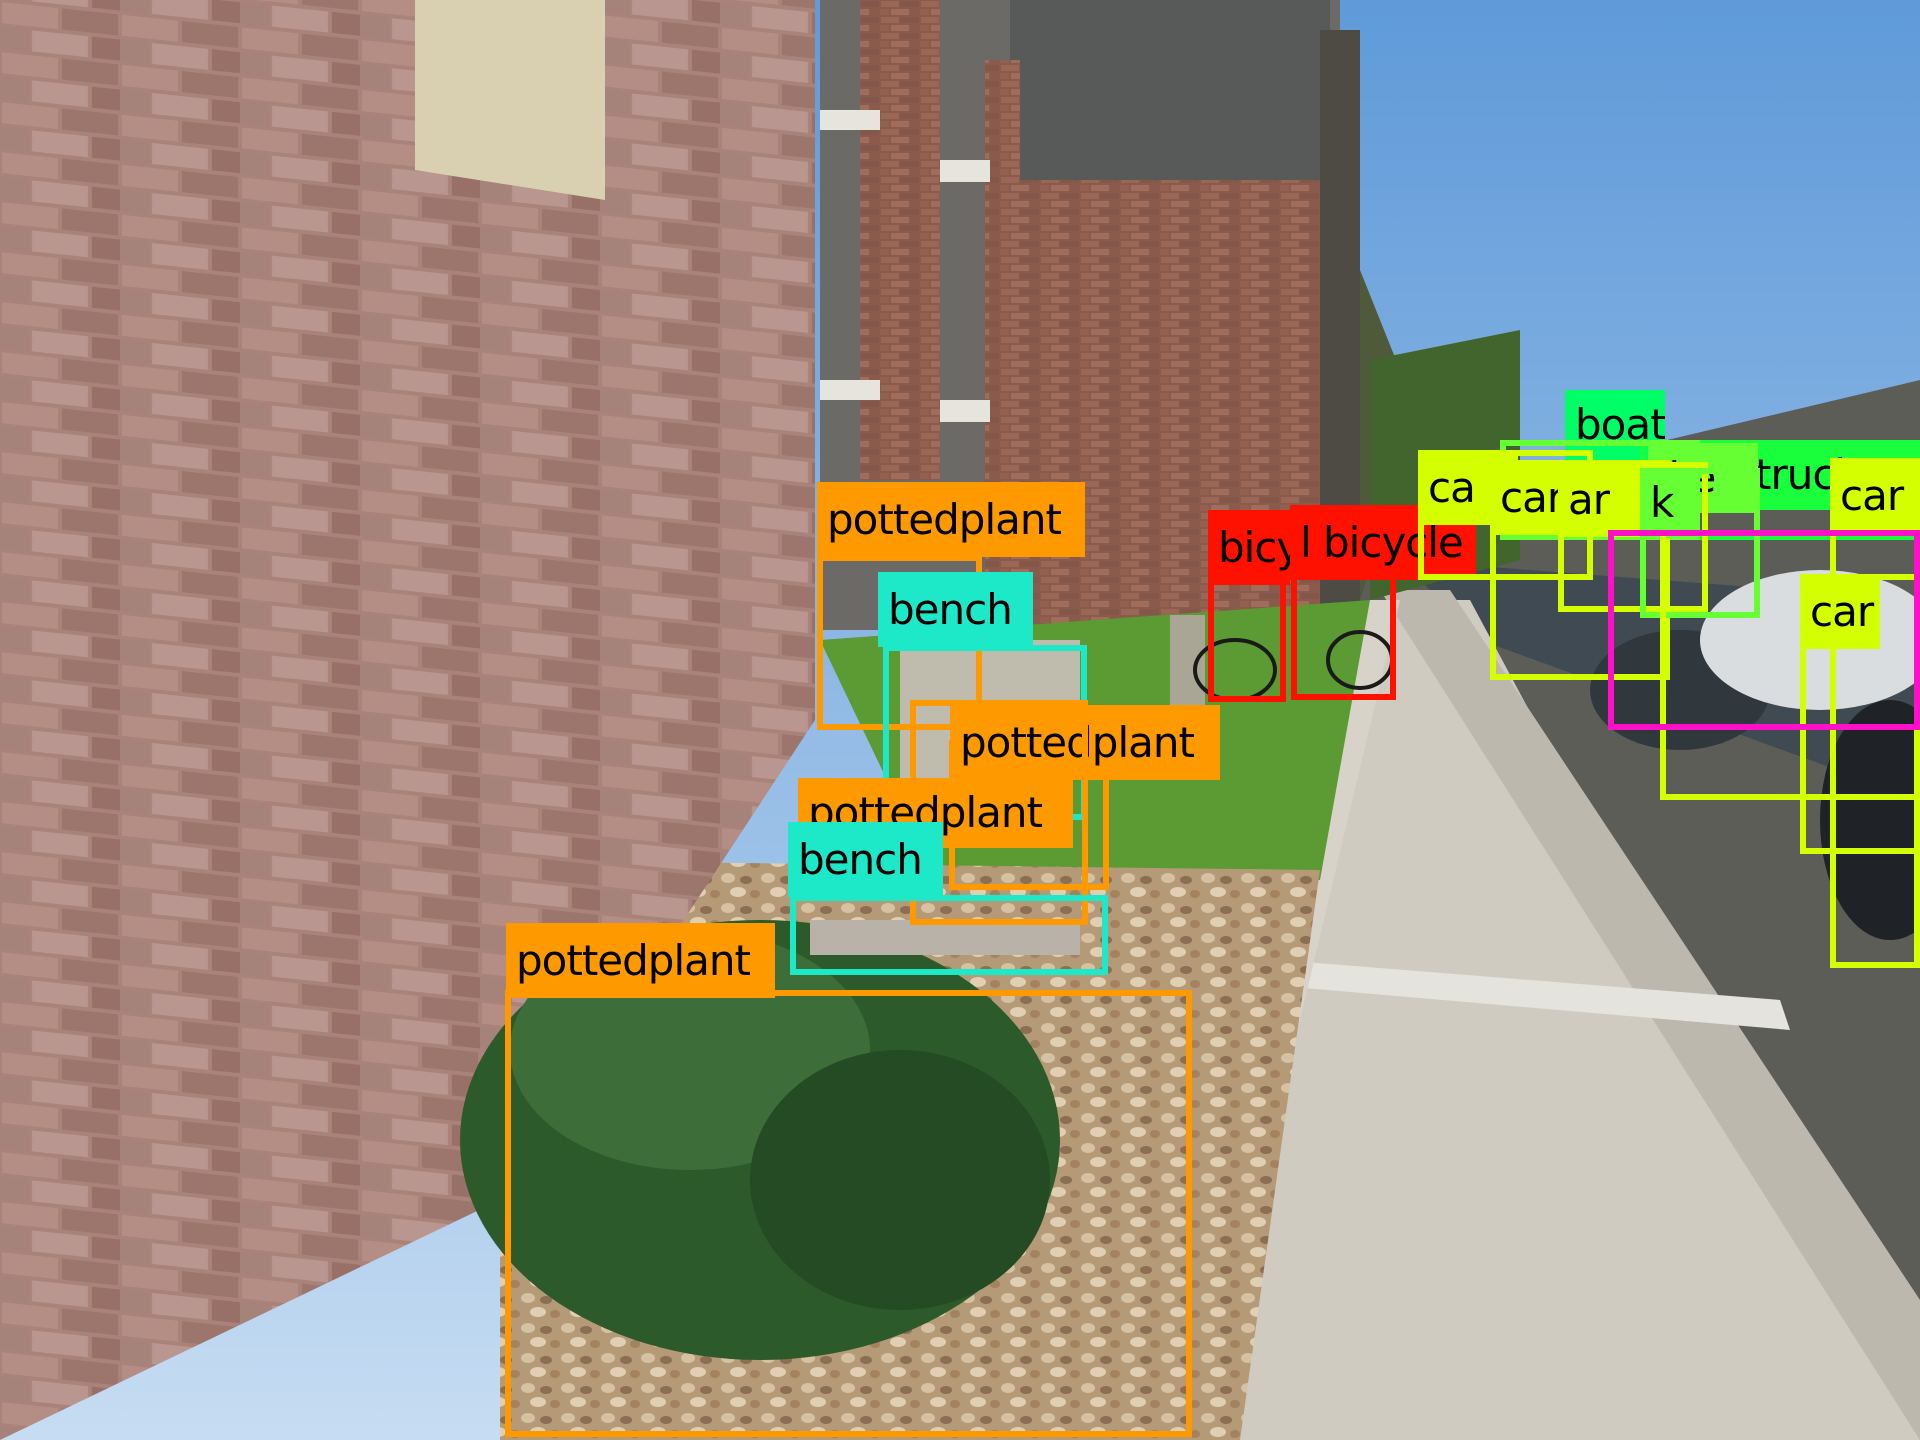 This screenshot has width=1920, height=1440. I want to click on bbox-k, so click(1700, 543).